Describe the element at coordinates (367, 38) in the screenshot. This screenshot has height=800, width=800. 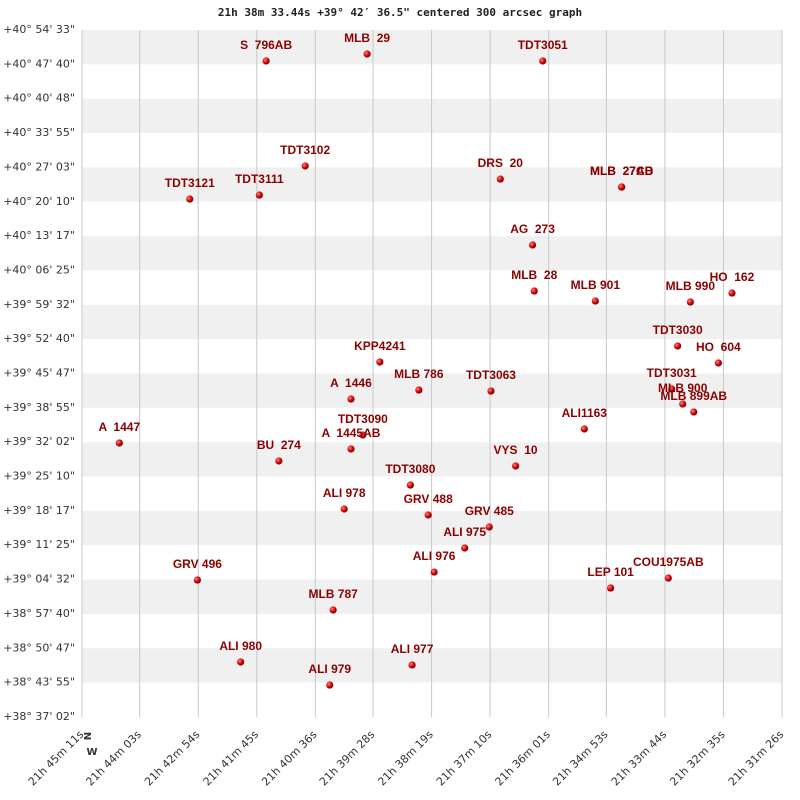
I see `star-label: MLB 29` at that location.